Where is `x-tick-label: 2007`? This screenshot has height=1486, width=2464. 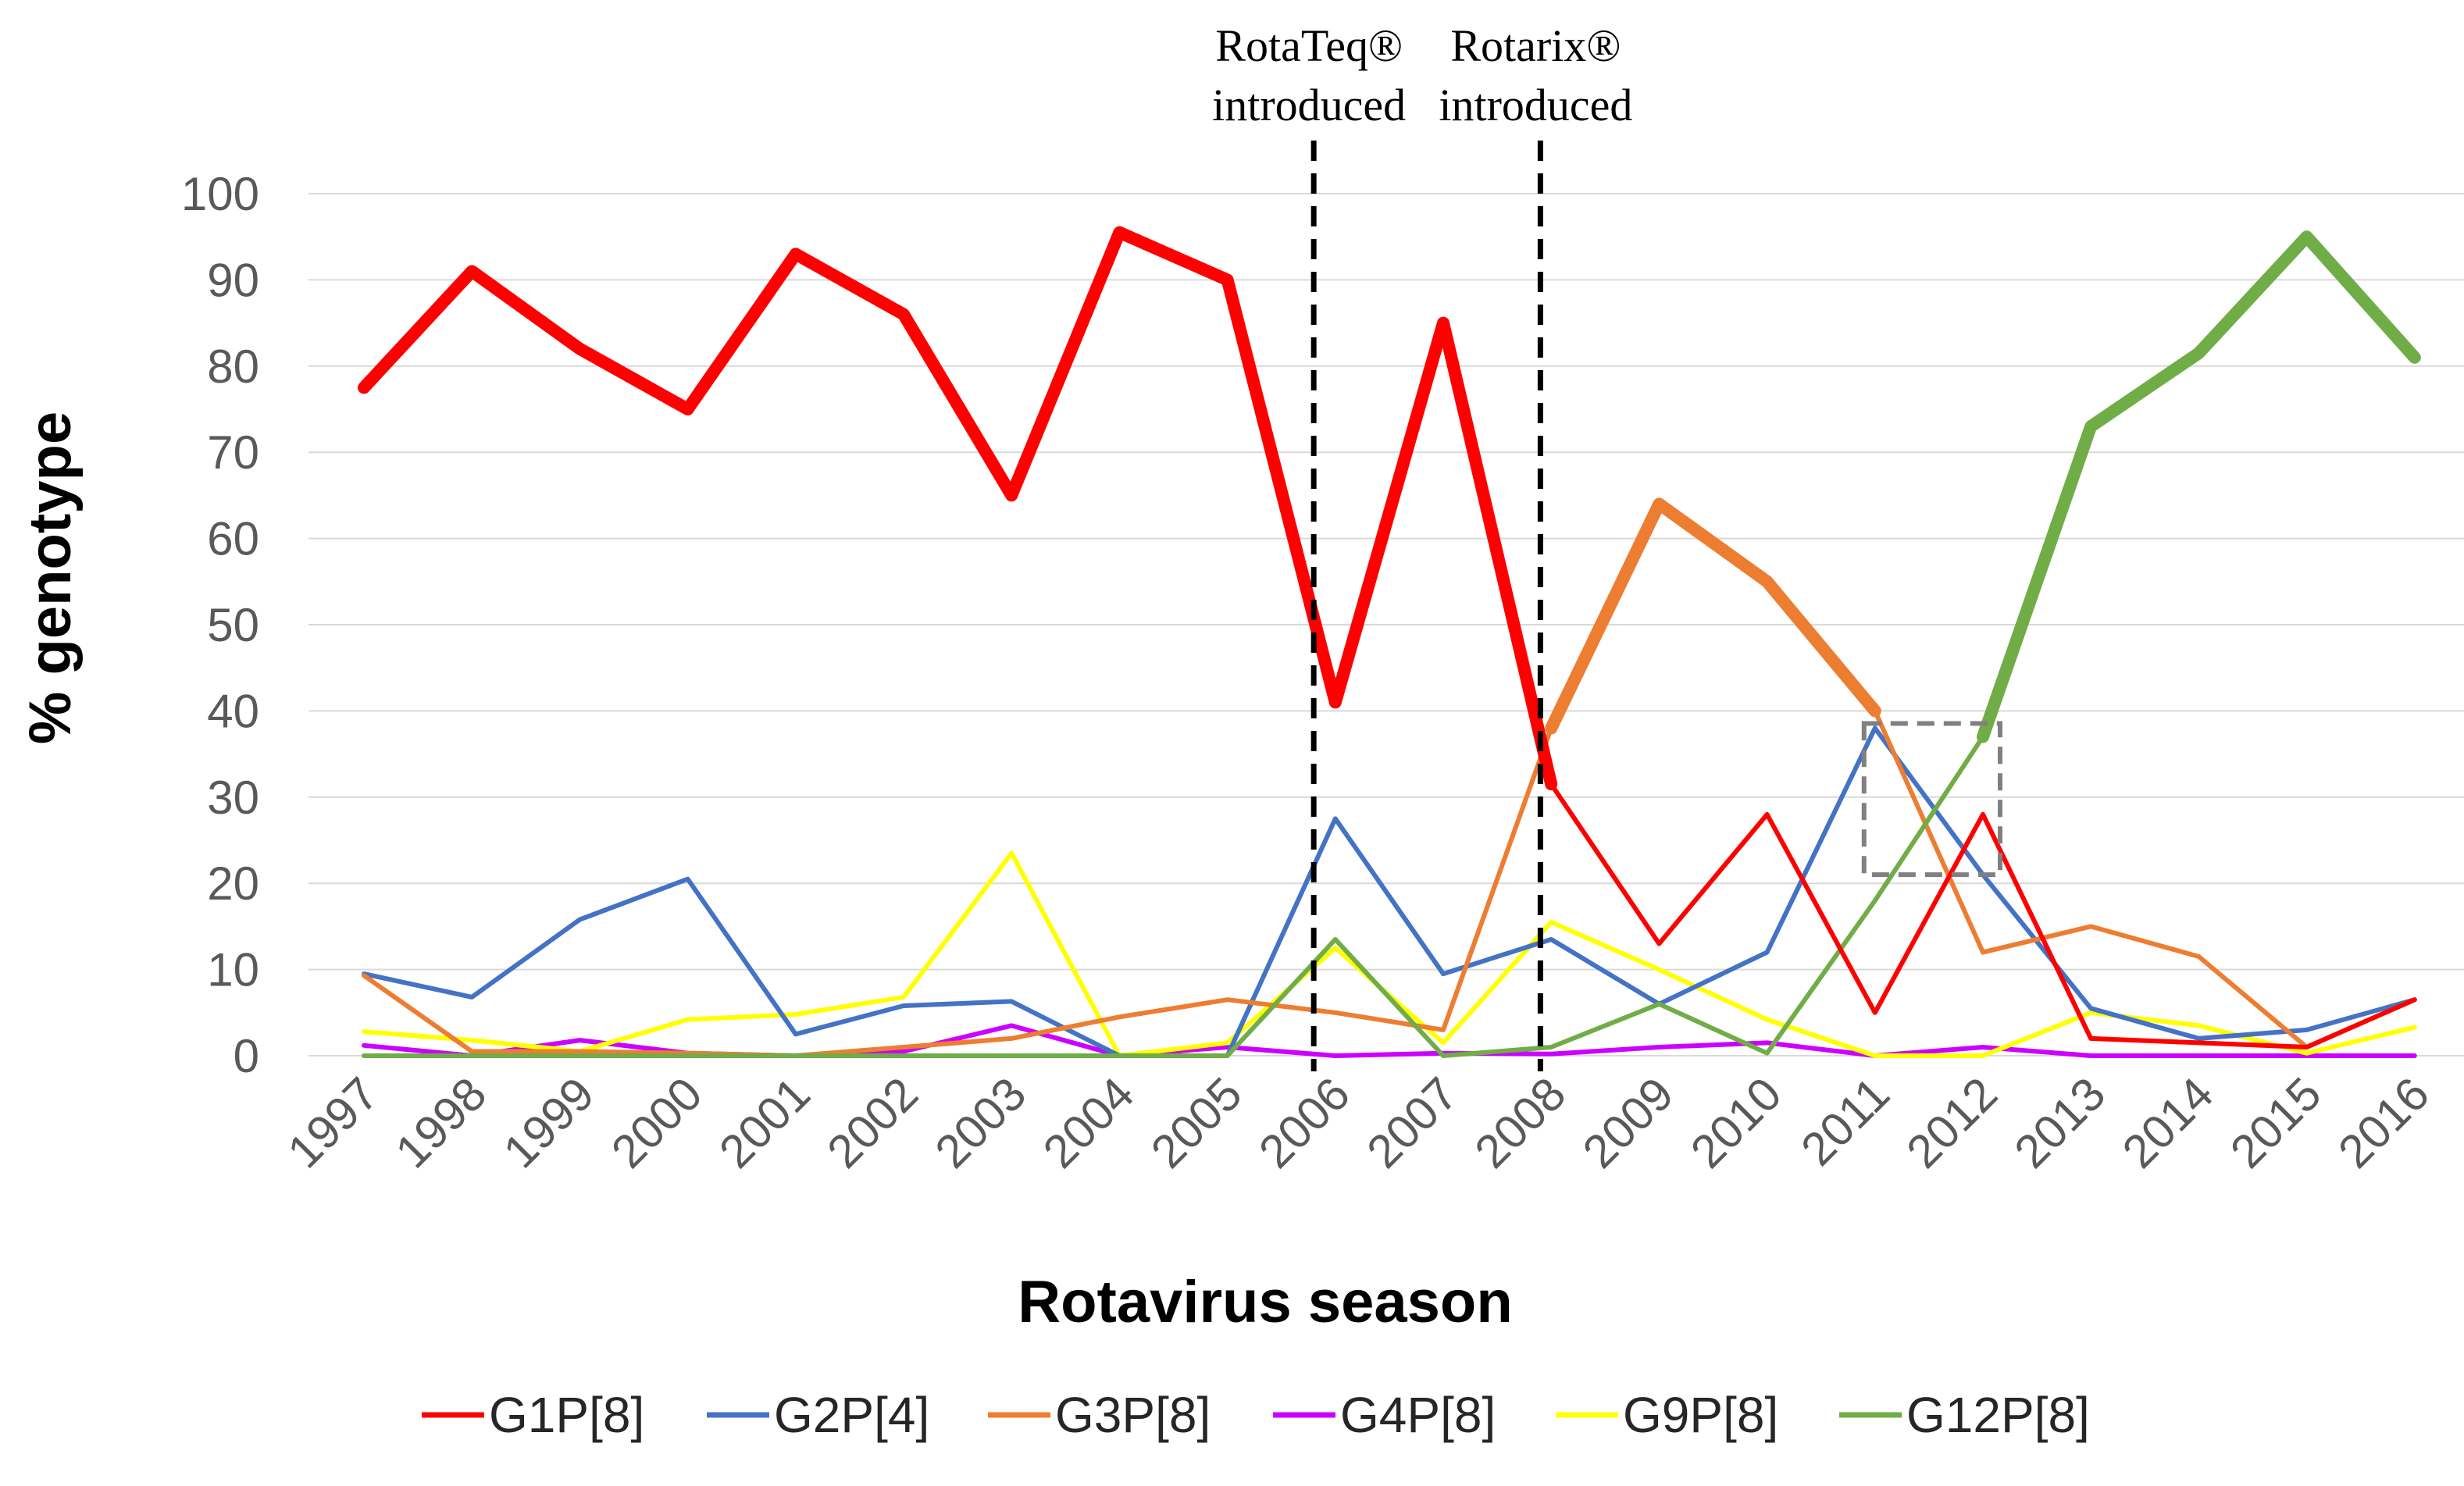
x-tick-label: 2007 is located at coordinates (1412, 1122).